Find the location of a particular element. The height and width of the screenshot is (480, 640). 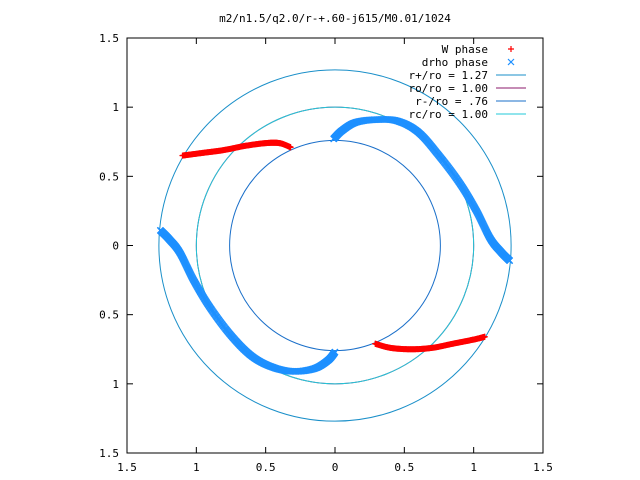

reference-circle is located at coordinates (335, 245).